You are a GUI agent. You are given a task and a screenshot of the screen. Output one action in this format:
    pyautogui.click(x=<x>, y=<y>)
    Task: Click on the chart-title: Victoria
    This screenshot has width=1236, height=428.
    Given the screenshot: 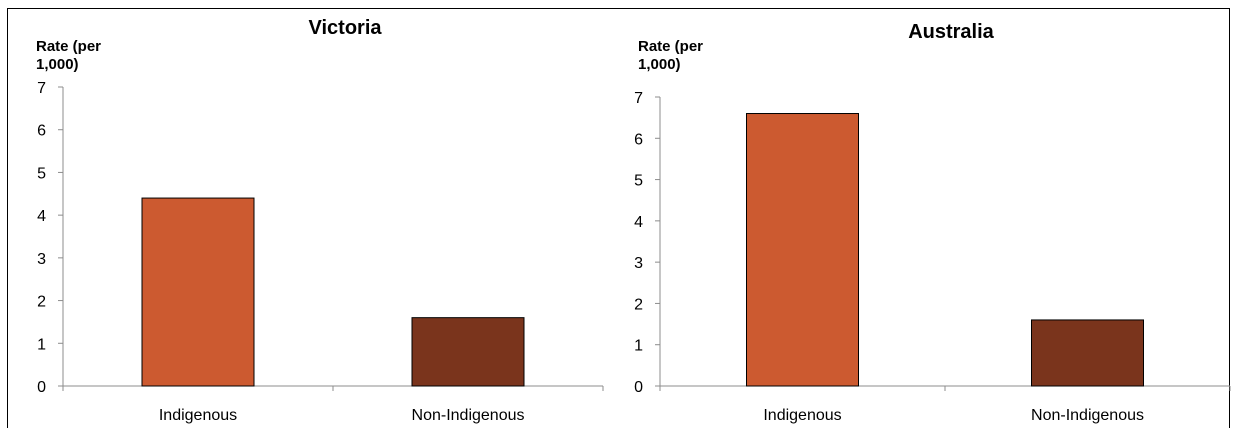 What is the action you would take?
    pyautogui.click(x=345, y=28)
    